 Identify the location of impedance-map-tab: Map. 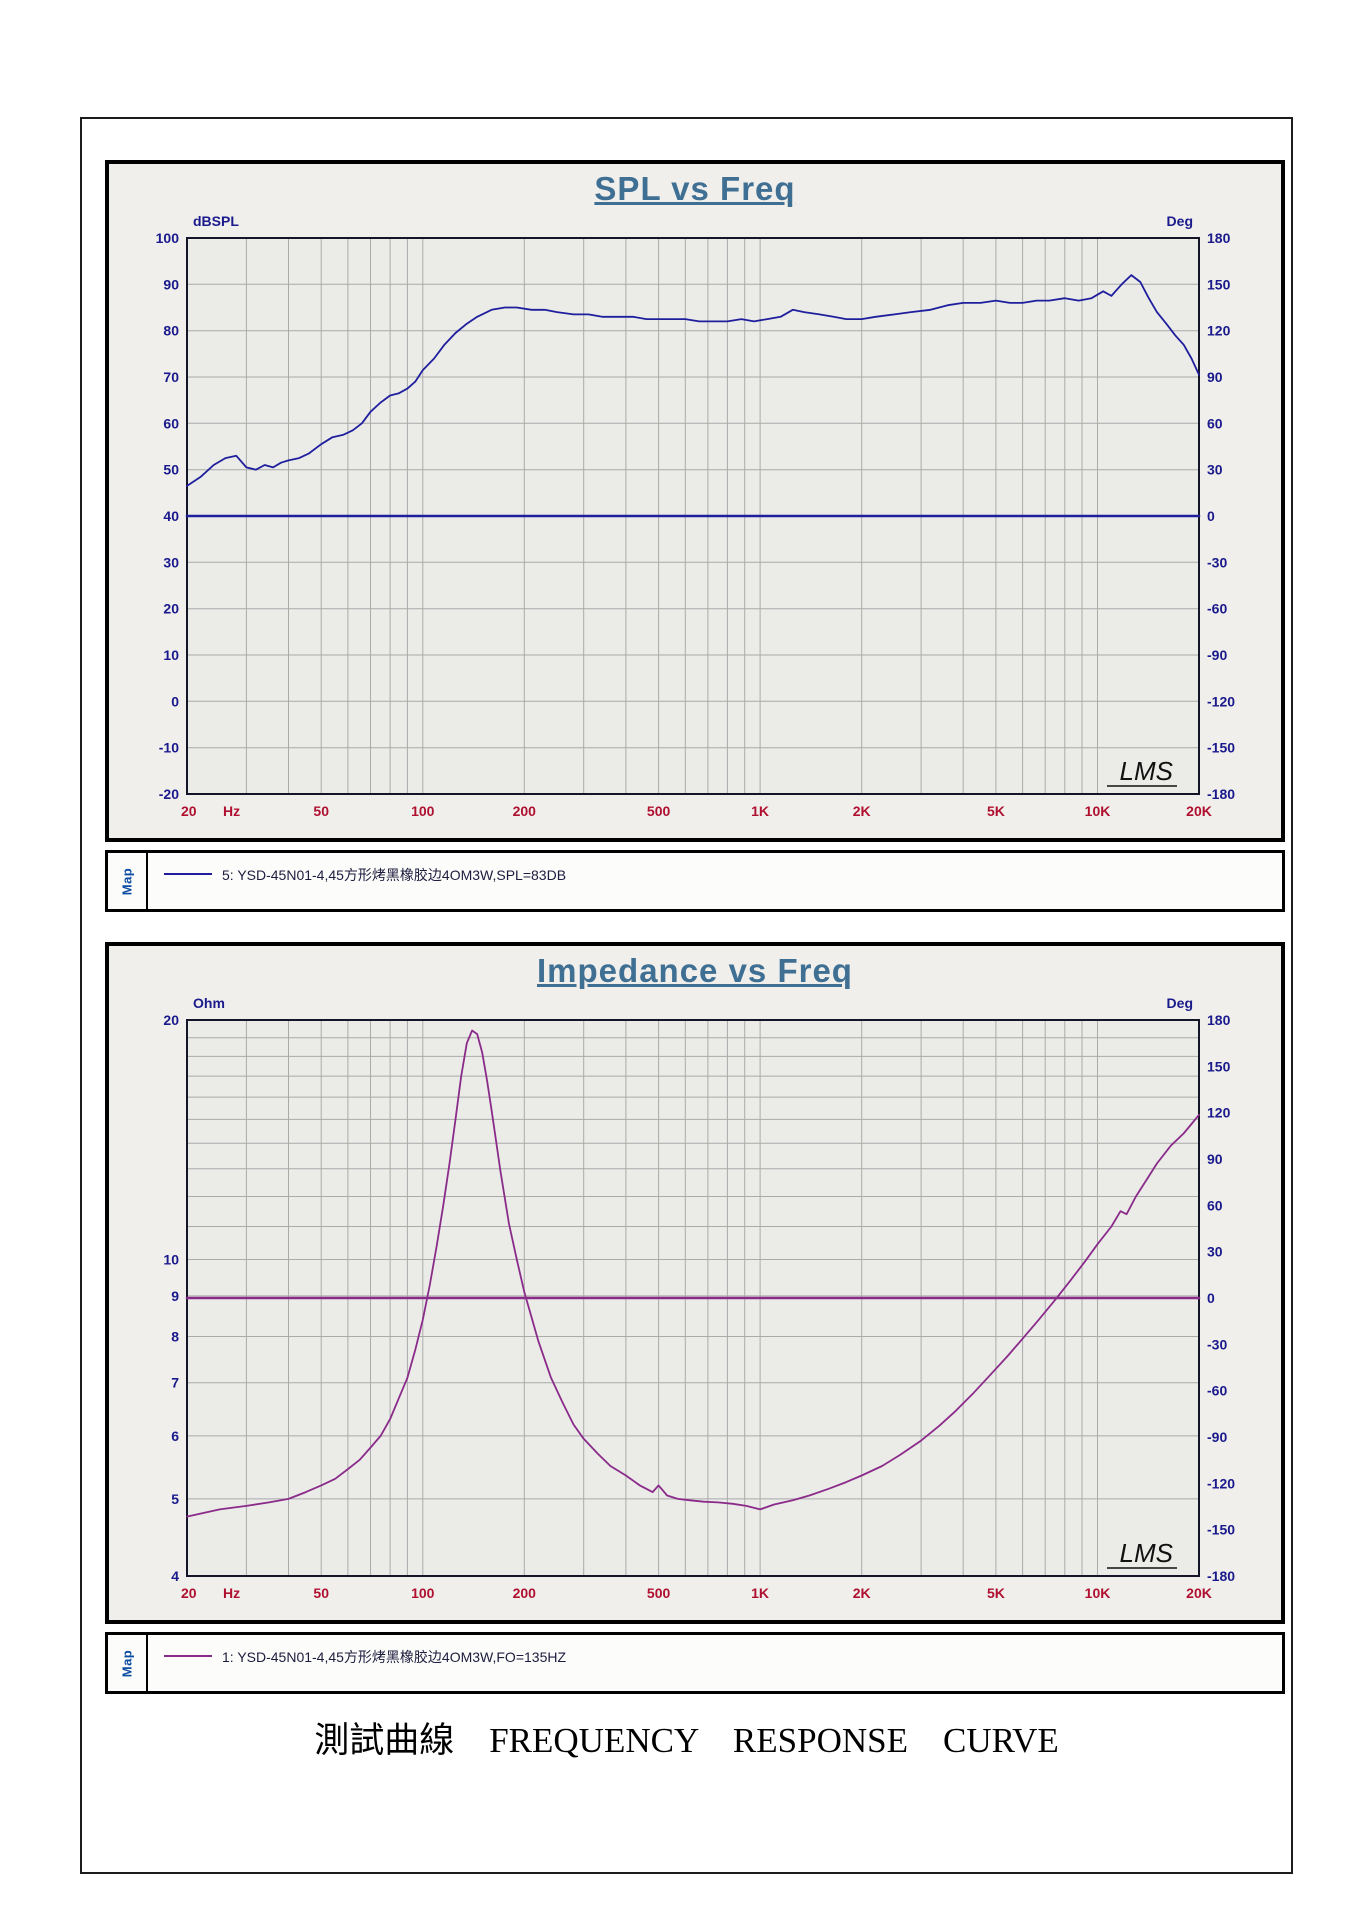
(128, 1663).